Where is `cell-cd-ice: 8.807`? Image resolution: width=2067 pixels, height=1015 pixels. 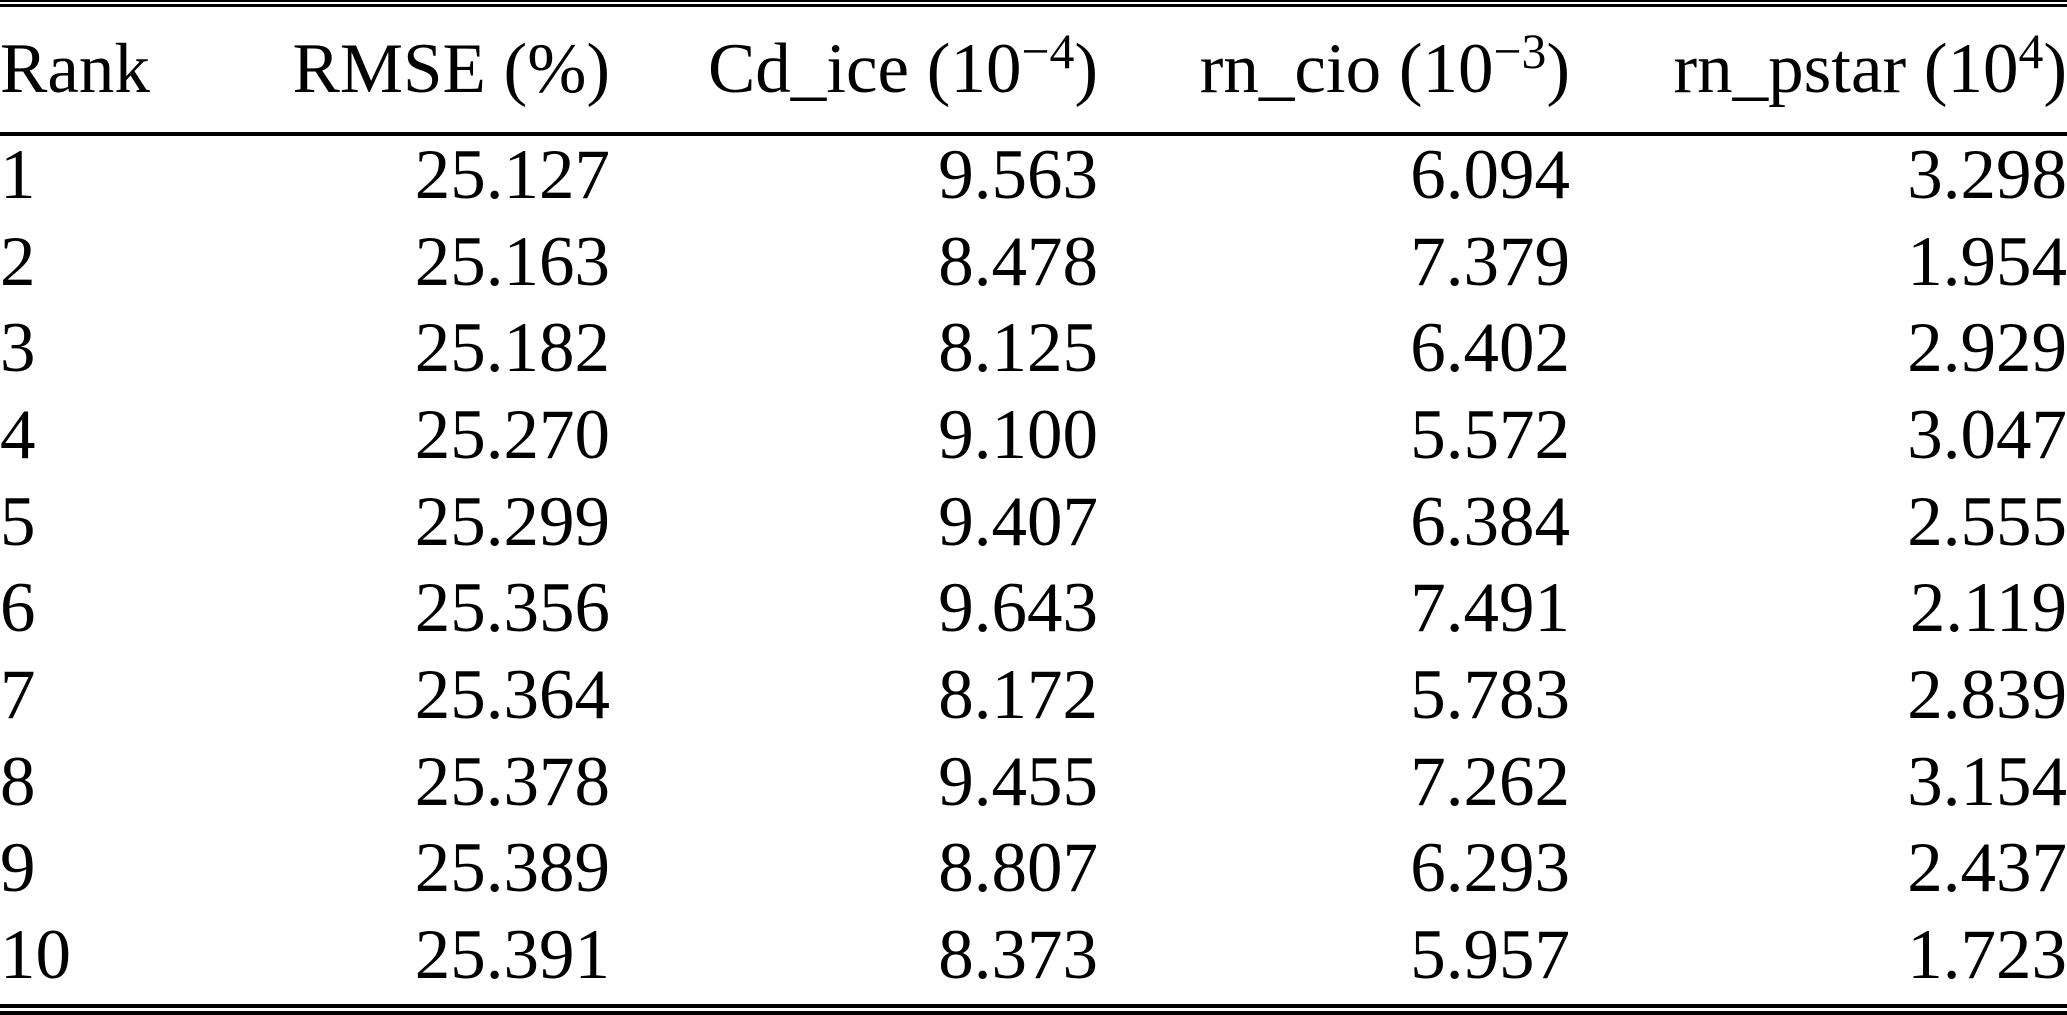 cell-cd-ice: 8.807 is located at coordinates (1018, 868).